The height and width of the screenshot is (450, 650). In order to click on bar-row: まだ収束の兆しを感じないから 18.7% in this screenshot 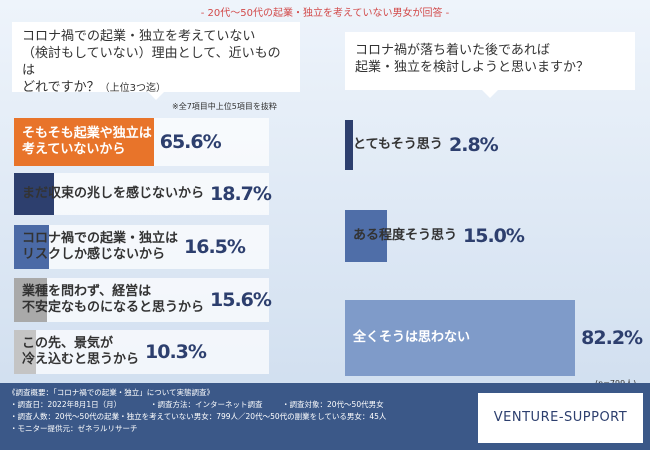, I will do `click(159, 194)`.